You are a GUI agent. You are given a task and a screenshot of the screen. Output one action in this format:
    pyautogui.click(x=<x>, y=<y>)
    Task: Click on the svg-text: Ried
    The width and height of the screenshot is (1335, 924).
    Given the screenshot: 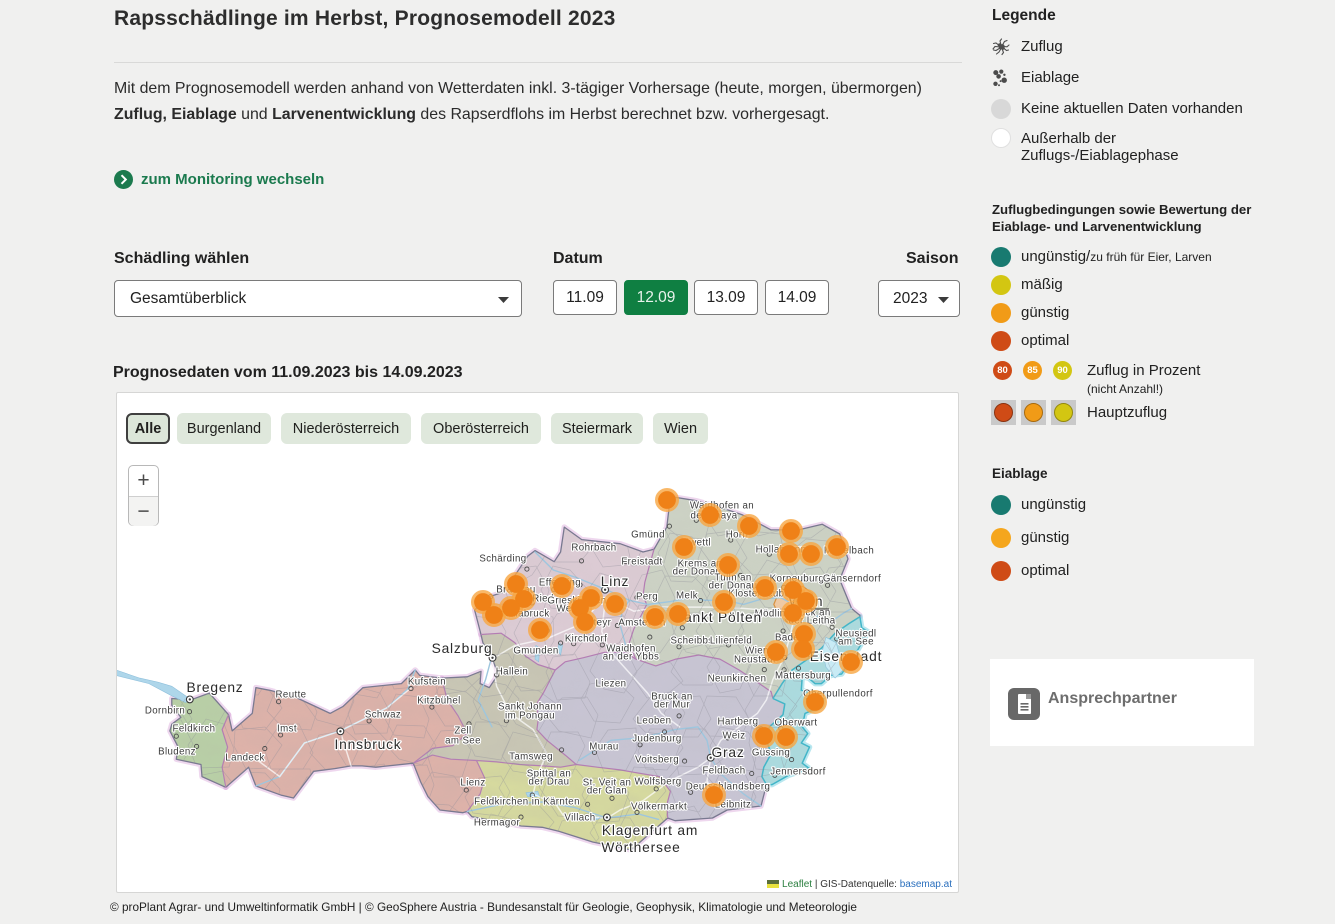 What is the action you would take?
    pyautogui.click(x=543, y=599)
    